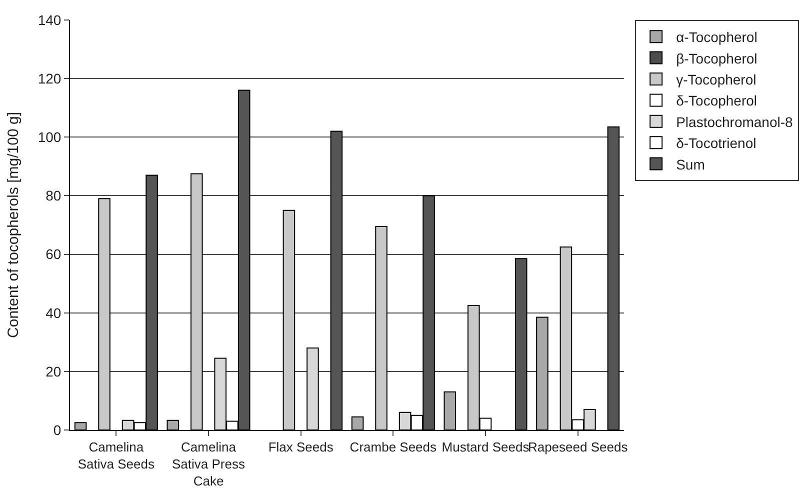 The height and width of the screenshot is (500, 809). Describe the element at coordinates (735, 122) in the screenshot. I see `legend-label: Plastochromanol-8` at that location.